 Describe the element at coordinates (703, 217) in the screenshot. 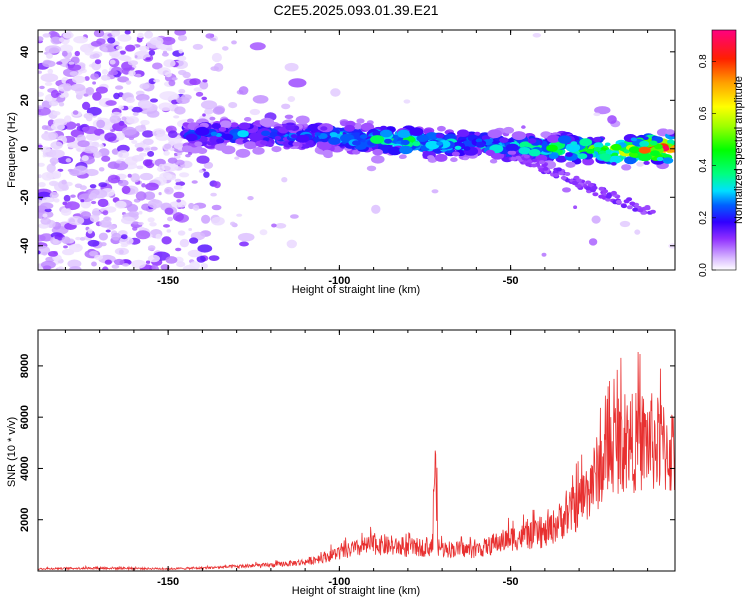

I see `colorbar-tick-label: 0.2` at that location.